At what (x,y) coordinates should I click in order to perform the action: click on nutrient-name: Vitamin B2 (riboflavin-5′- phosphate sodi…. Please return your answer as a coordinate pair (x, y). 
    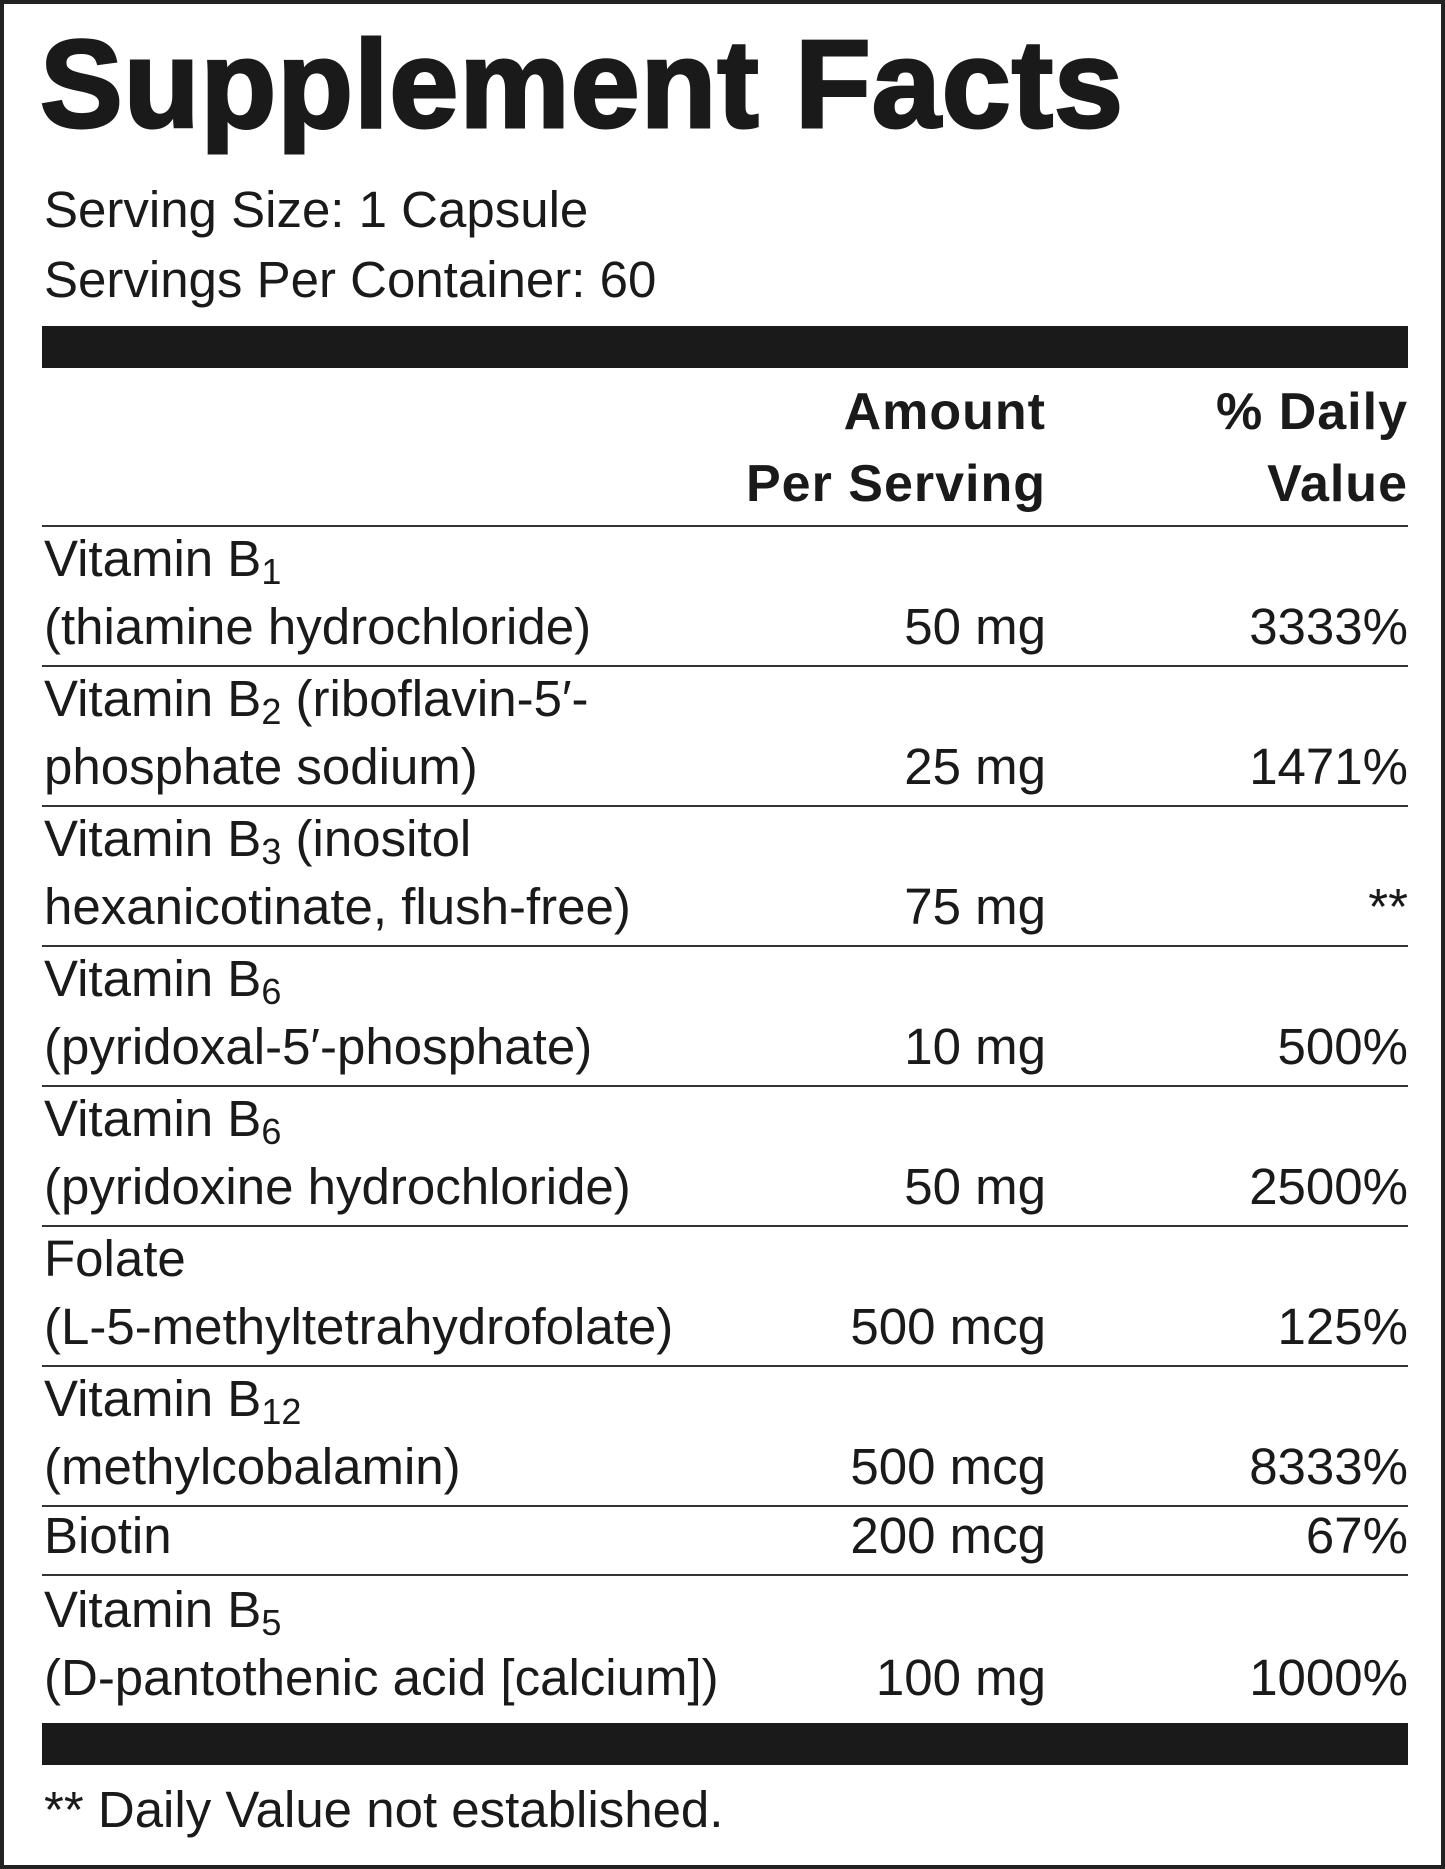
    Looking at the image, I should click on (316, 733).